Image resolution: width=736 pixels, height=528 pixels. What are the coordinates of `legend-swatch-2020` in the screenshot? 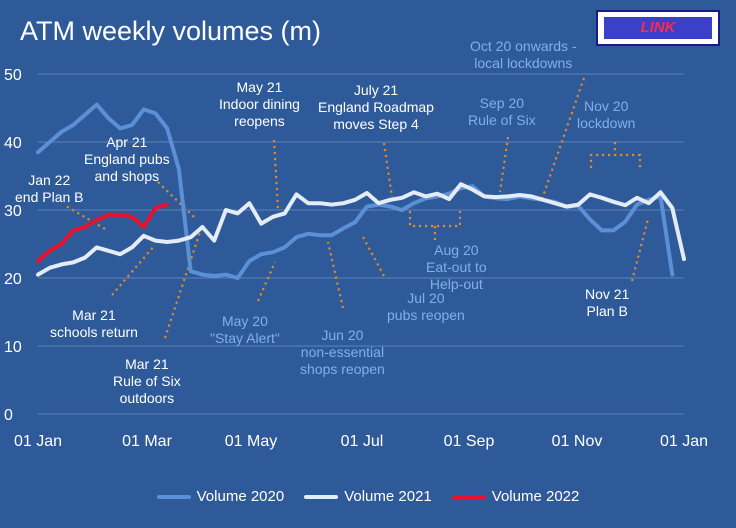 It's located at (173, 496).